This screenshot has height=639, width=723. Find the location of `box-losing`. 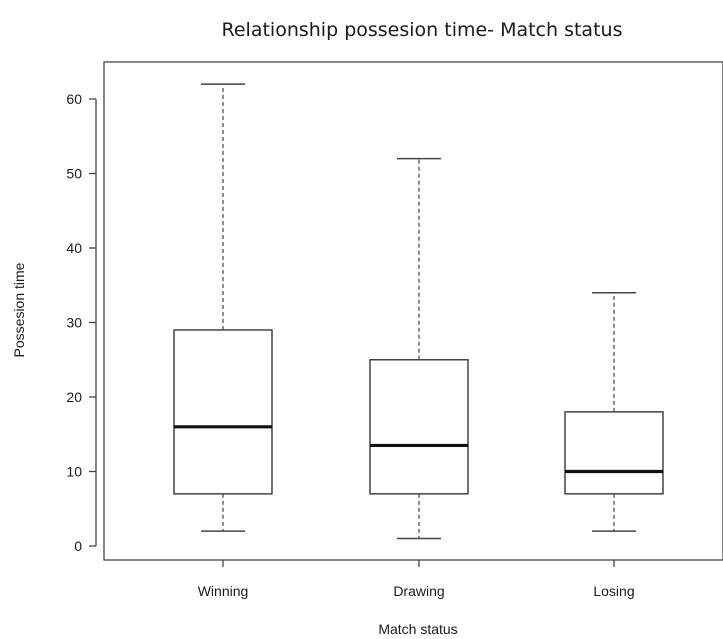

box-losing is located at coordinates (614, 411).